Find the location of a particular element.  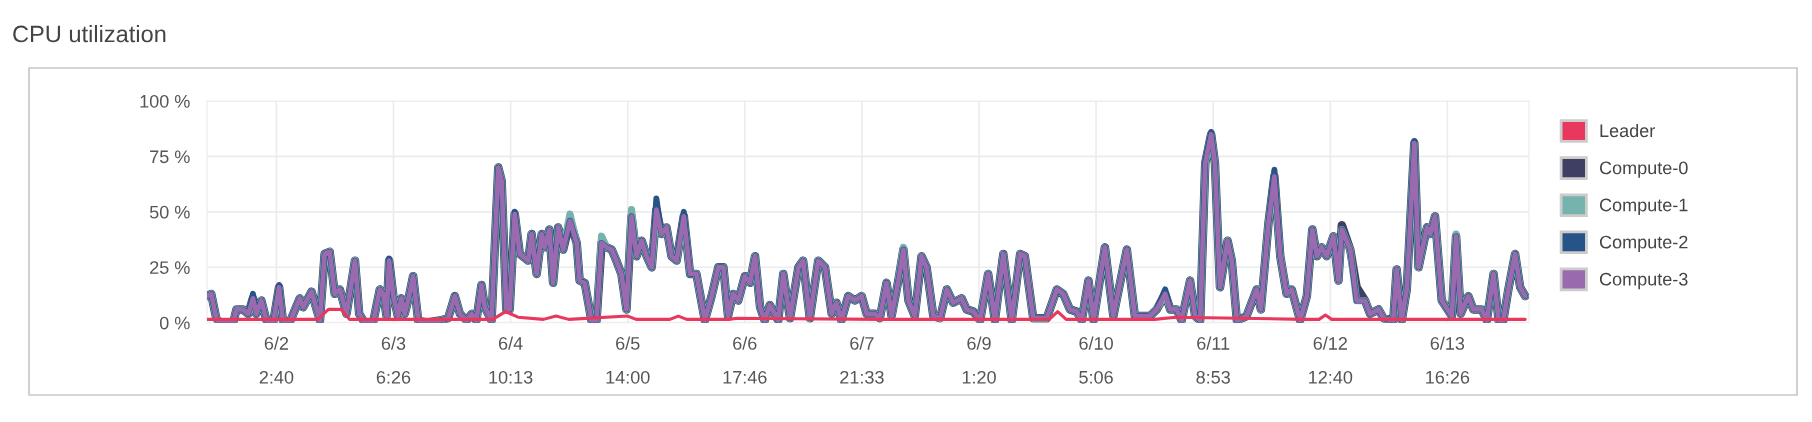

x-tick-label: 6/5 14:00 is located at coordinates (628, 360).